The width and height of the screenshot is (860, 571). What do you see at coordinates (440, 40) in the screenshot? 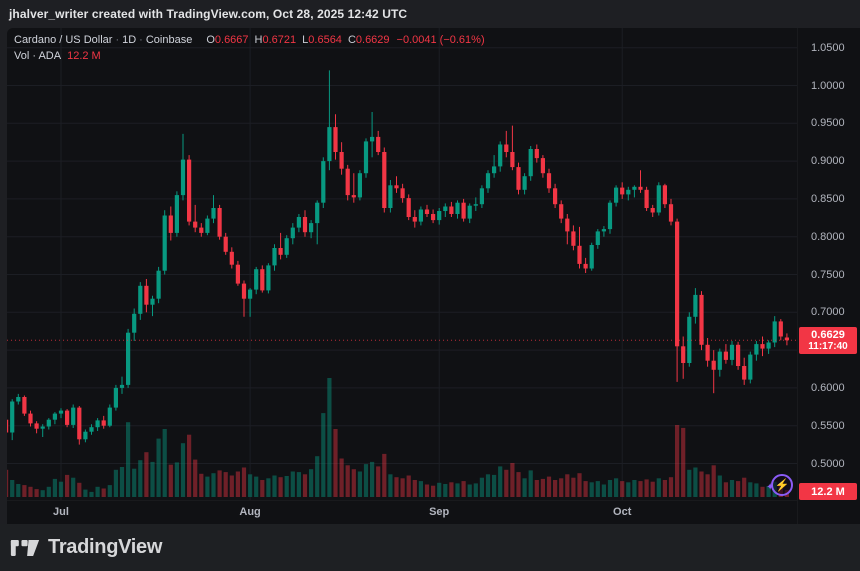
I see `change-value: −0.0041 (−0.61%)` at bounding box center [440, 40].